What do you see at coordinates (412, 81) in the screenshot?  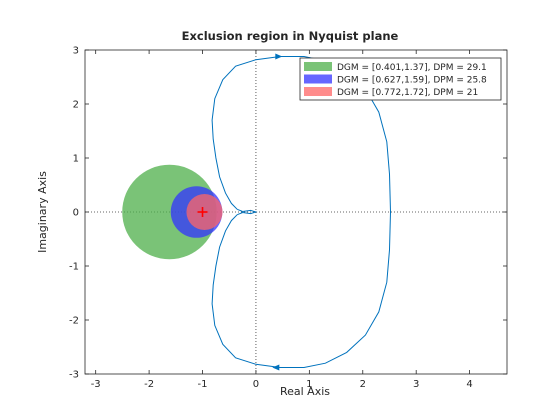 I see `legend-label-2: DGM = [0.627,1.59], DPM = 25.8` at bounding box center [412, 81].